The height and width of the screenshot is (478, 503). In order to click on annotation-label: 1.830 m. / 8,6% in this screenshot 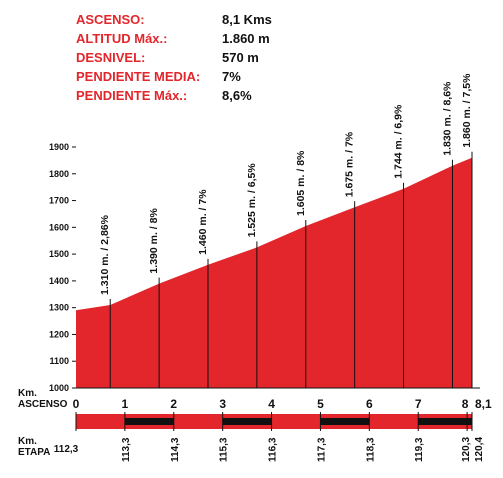, I will do `click(447, 118)`.